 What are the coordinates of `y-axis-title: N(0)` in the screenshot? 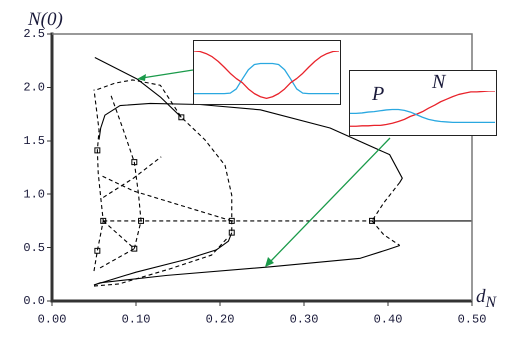 It's located at (45, 19).